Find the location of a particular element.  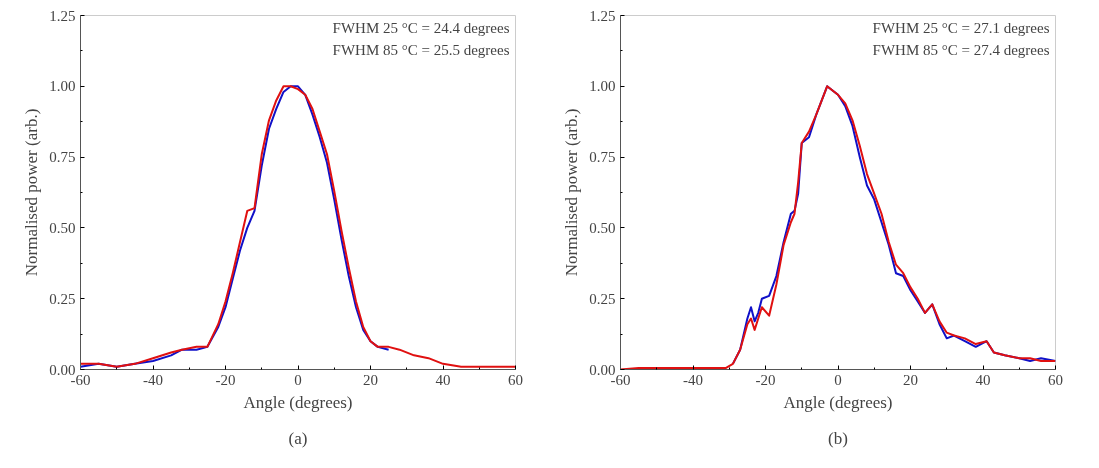

annotation: FWHM 25 °C = 27.1 degrees is located at coordinates (961, 27).